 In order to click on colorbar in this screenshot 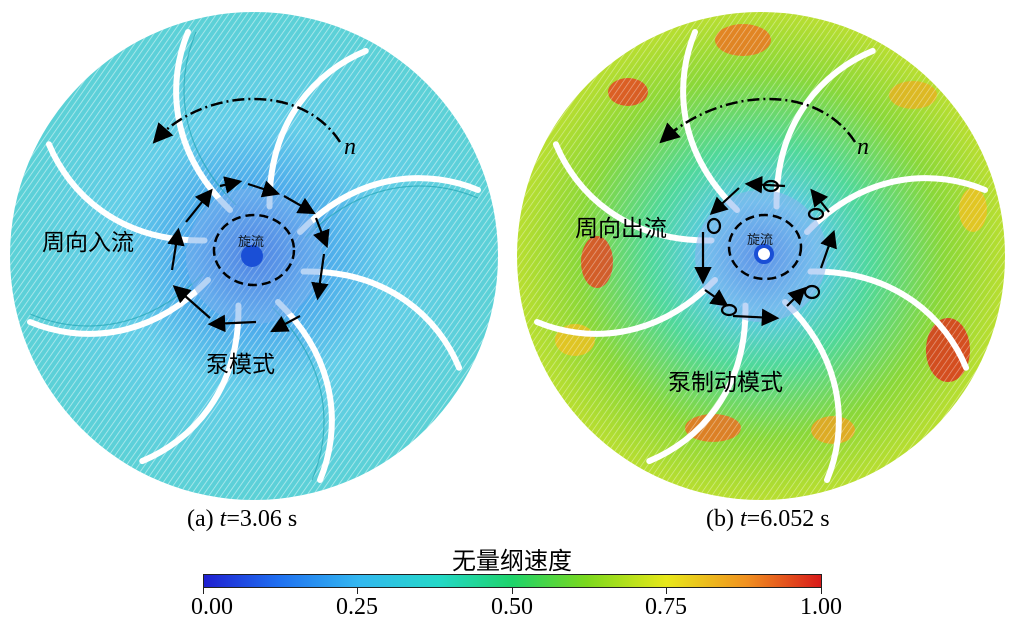, I will do `click(512, 581)`.